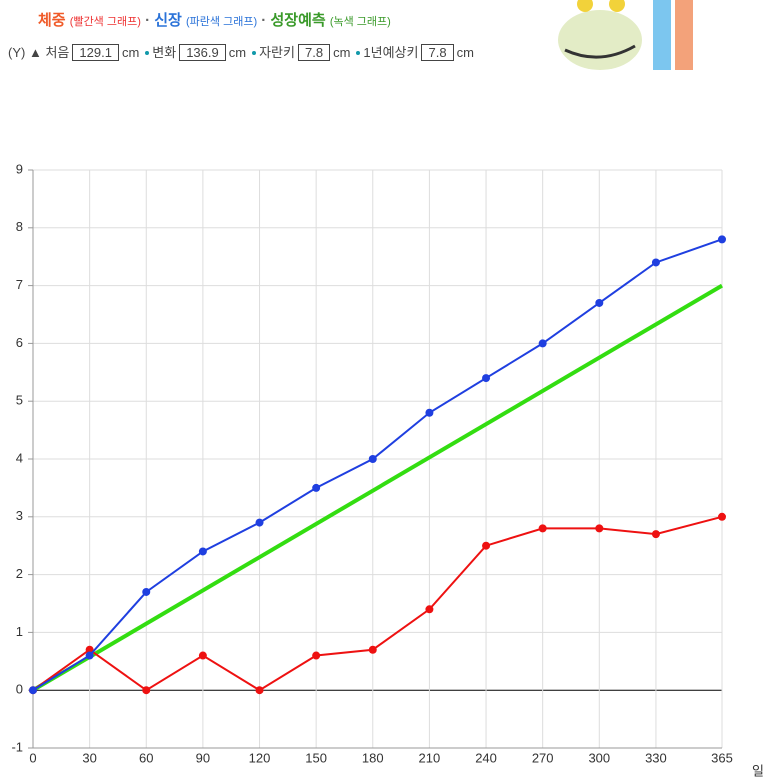 The height and width of the screenshot is (783, 773). I want to click on arrow-blue, so click(662, 35).